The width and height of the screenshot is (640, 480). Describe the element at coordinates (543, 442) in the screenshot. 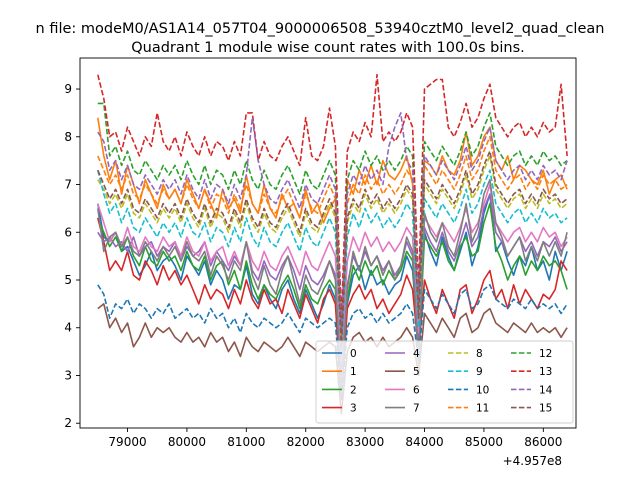

I see `x-tick-label: 86000` at that location.